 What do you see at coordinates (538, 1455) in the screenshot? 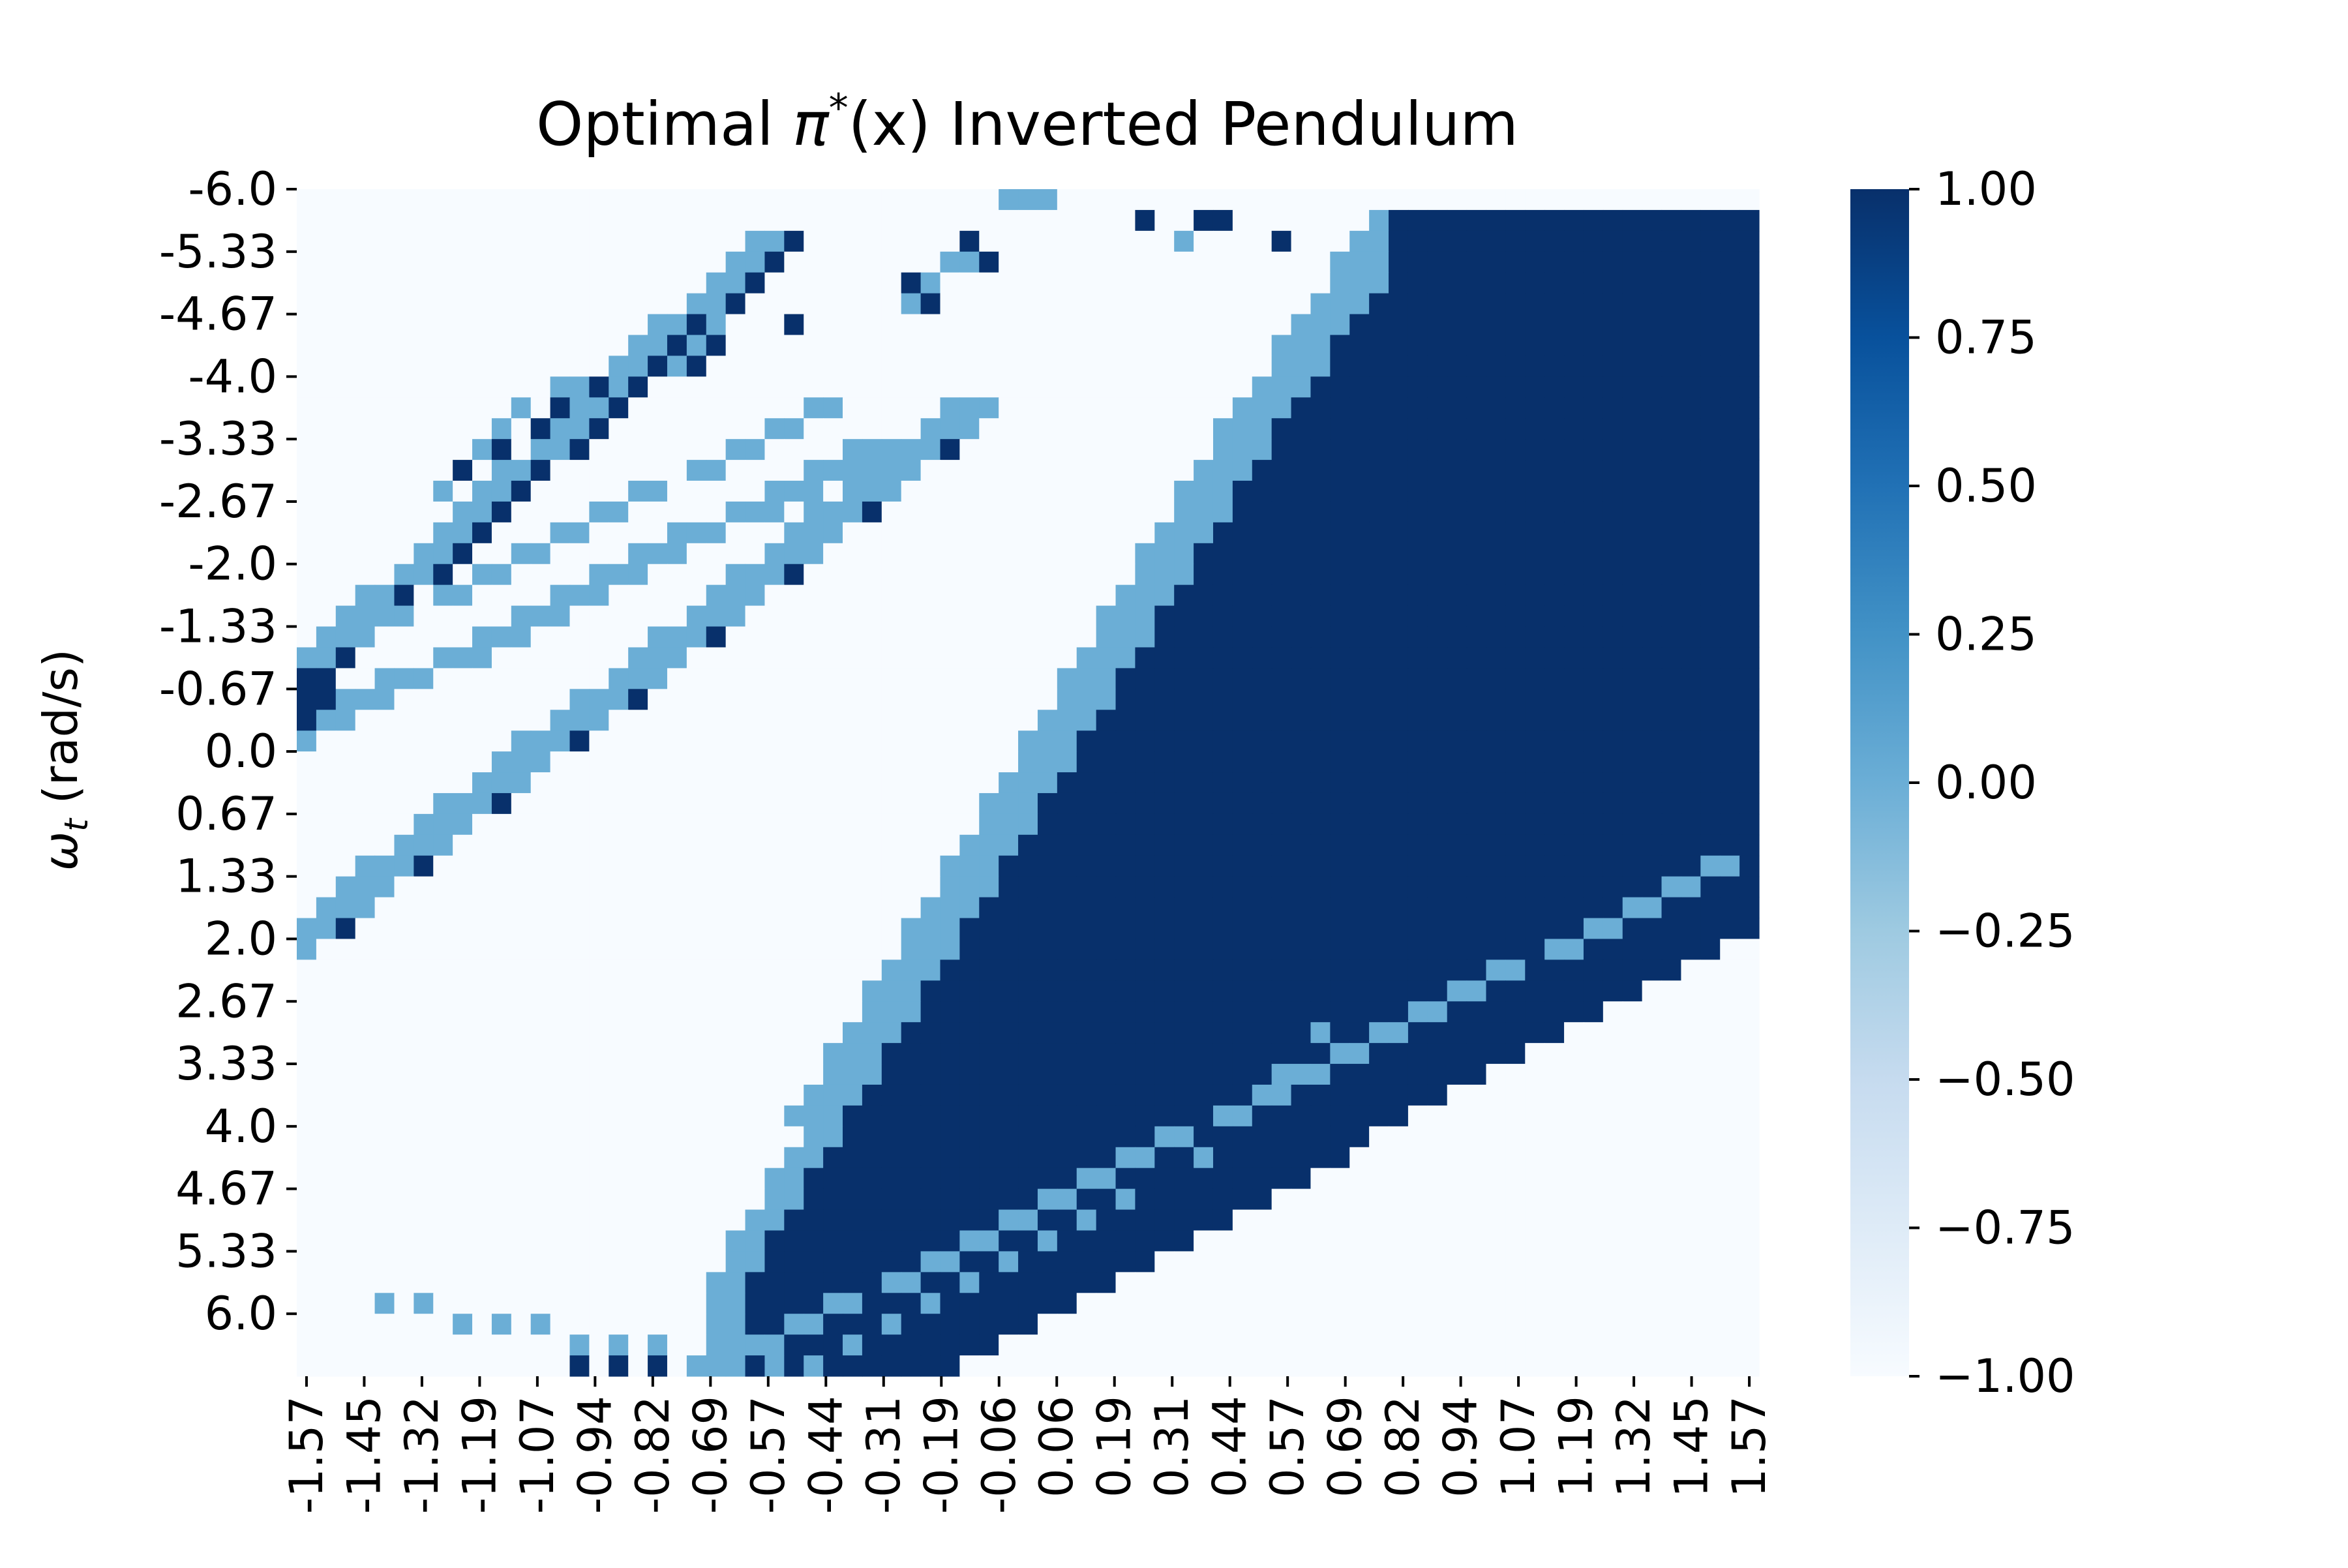
I see `x-tick-label: -1.07` at bounding box center [538, 1455].